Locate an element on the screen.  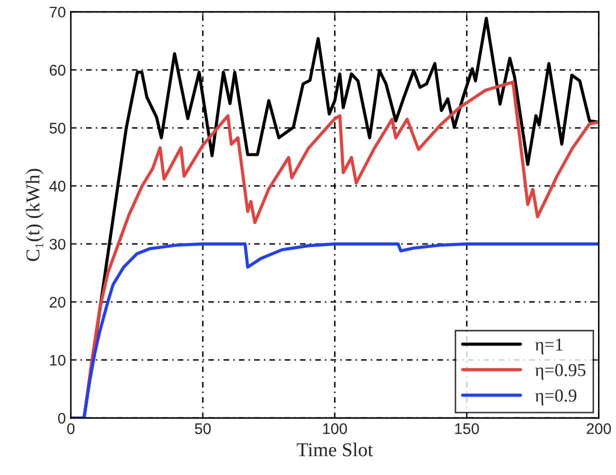
x-tick-label: 0 is located at coordinates (70, 428).